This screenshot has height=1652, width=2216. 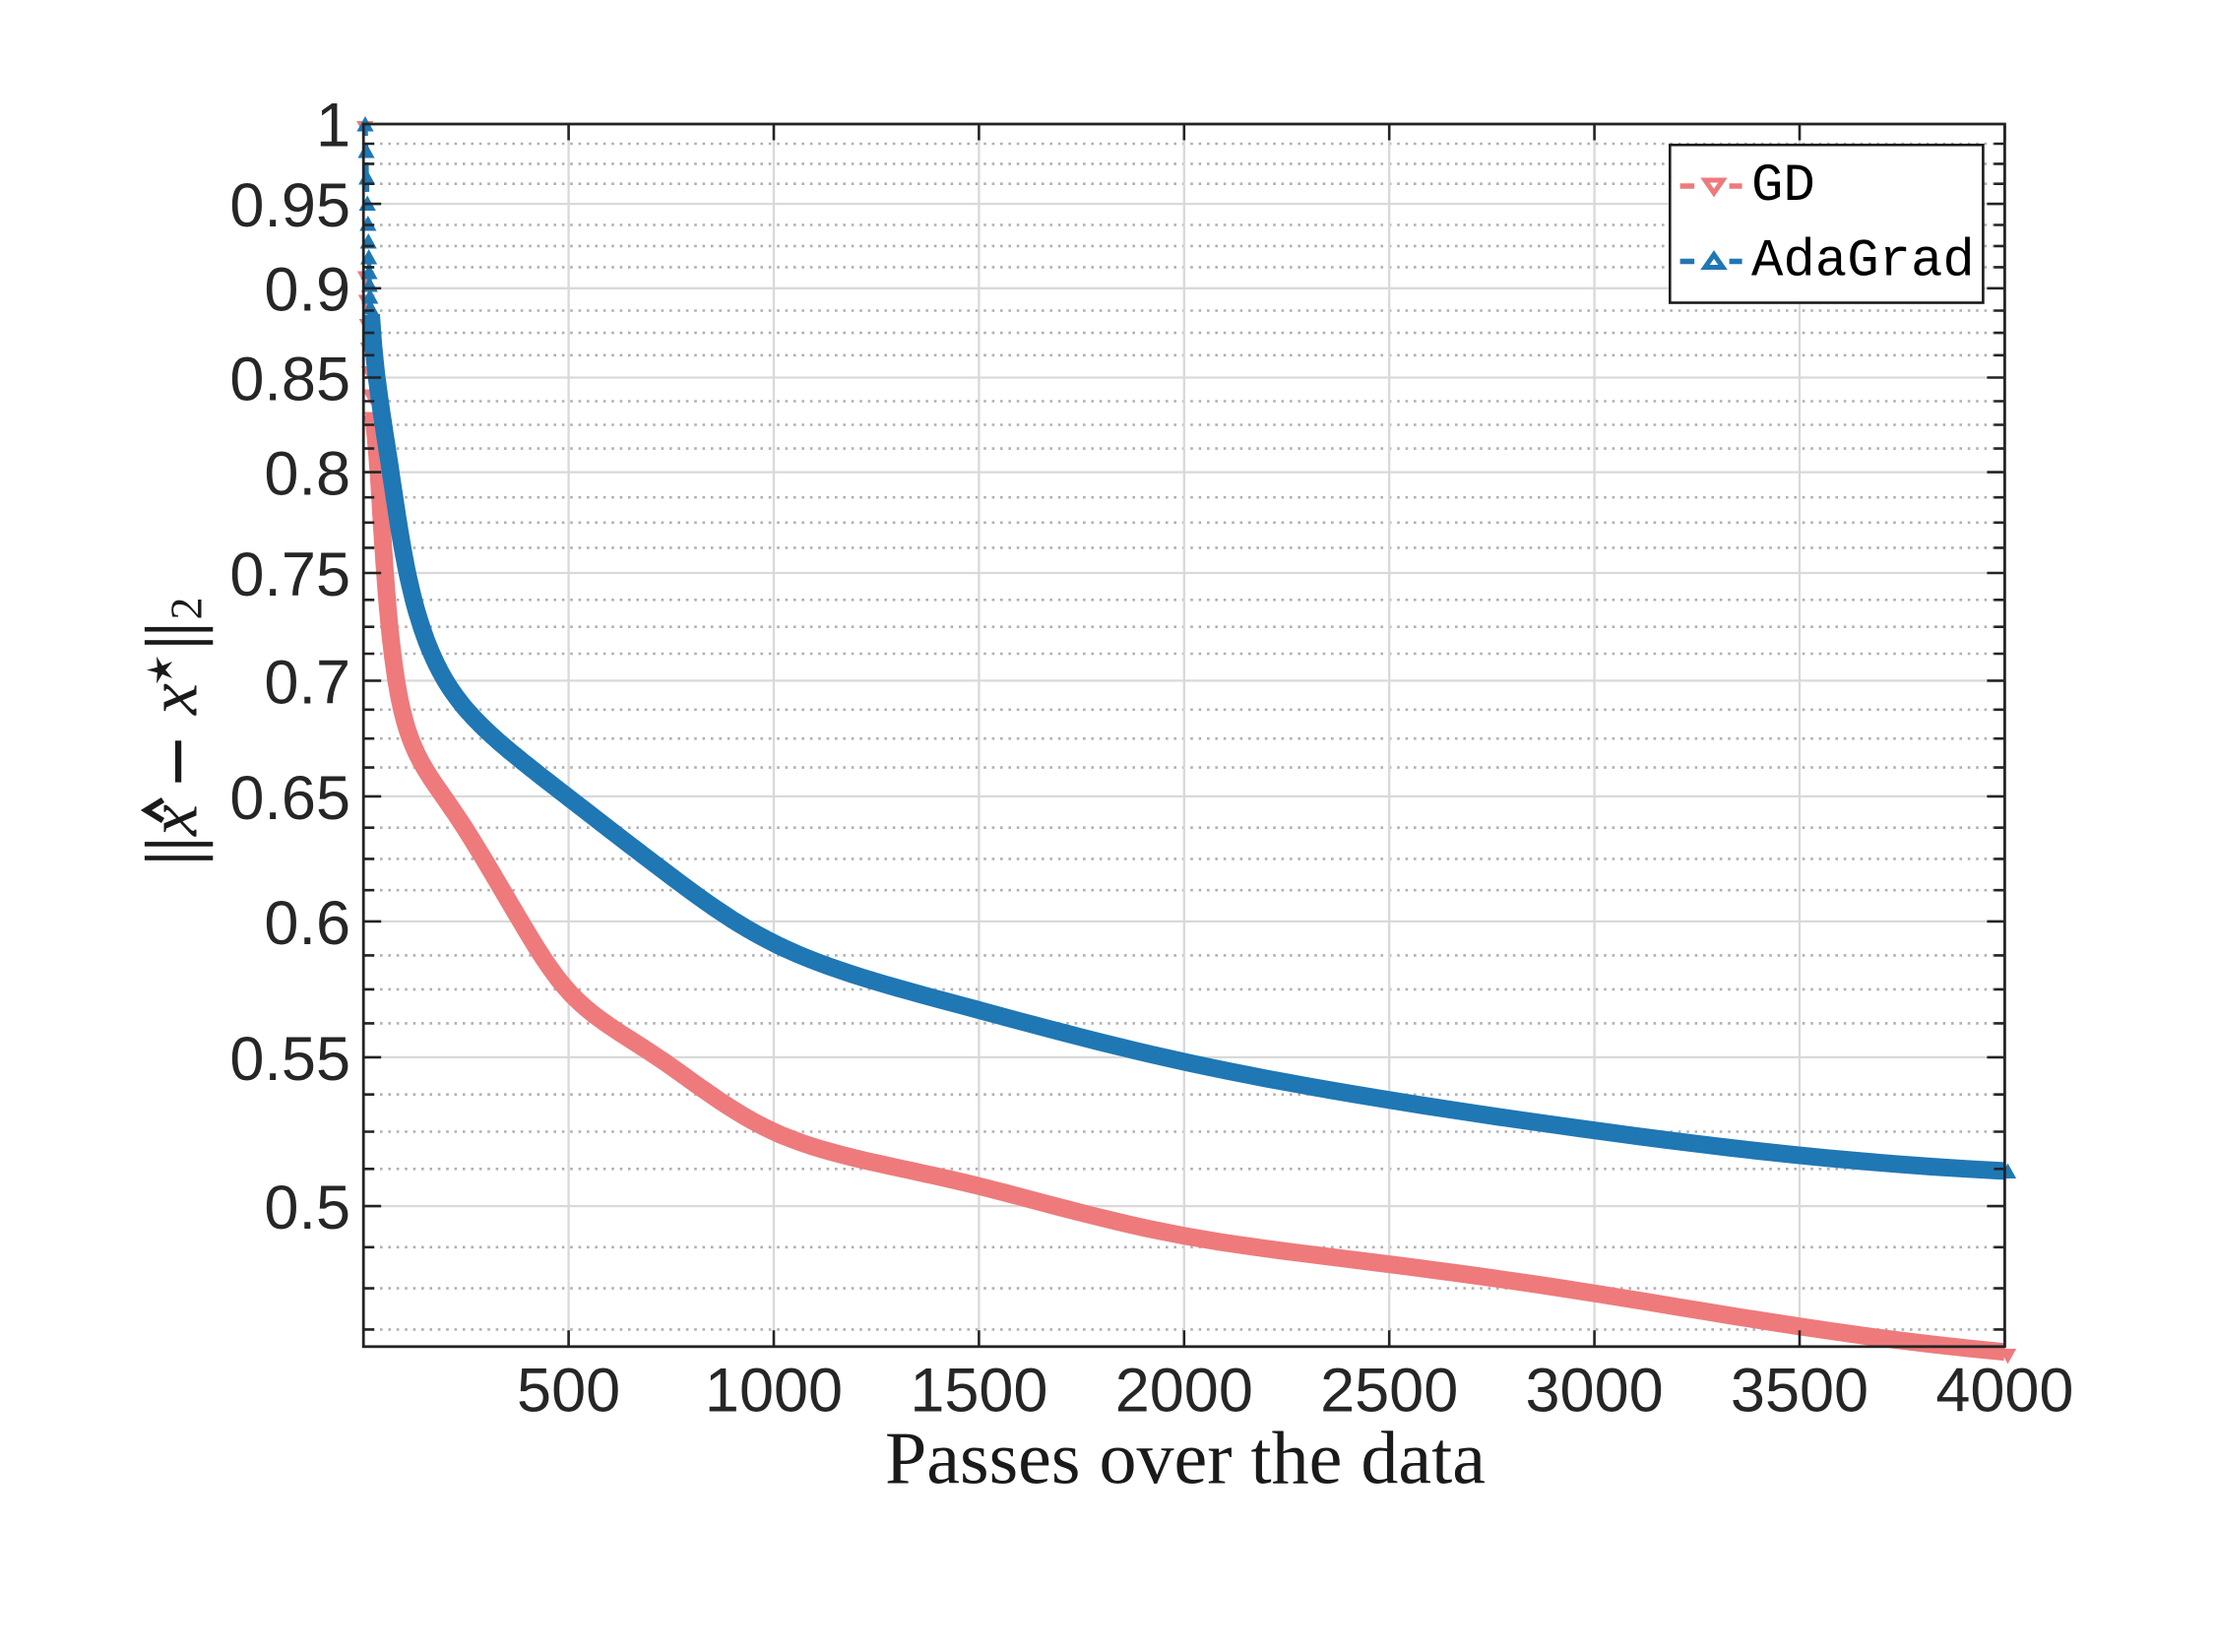 I want to click on svg-text: 0.85, so click(x=289, y=379).